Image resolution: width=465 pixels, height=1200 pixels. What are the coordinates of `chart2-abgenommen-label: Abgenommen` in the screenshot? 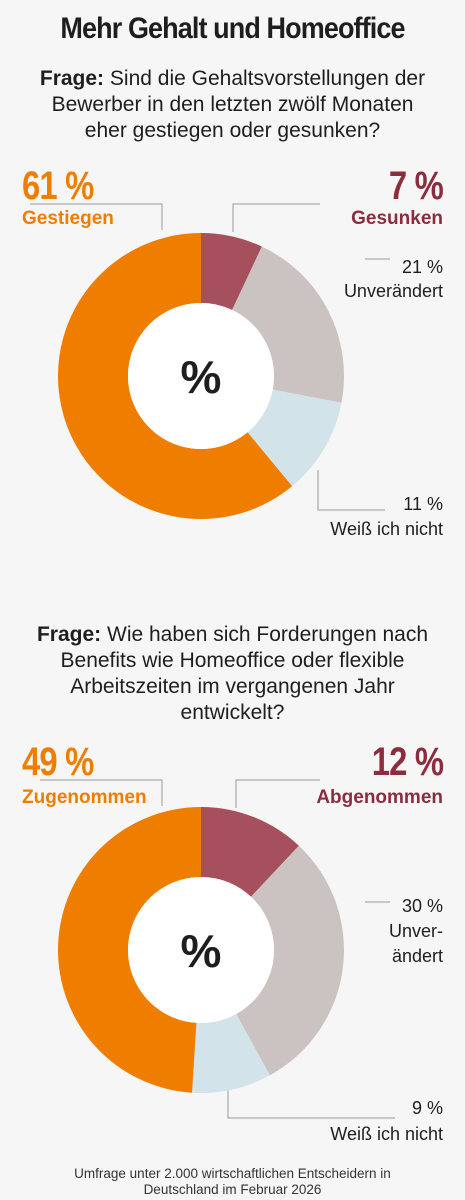 It's located at (379, 797).